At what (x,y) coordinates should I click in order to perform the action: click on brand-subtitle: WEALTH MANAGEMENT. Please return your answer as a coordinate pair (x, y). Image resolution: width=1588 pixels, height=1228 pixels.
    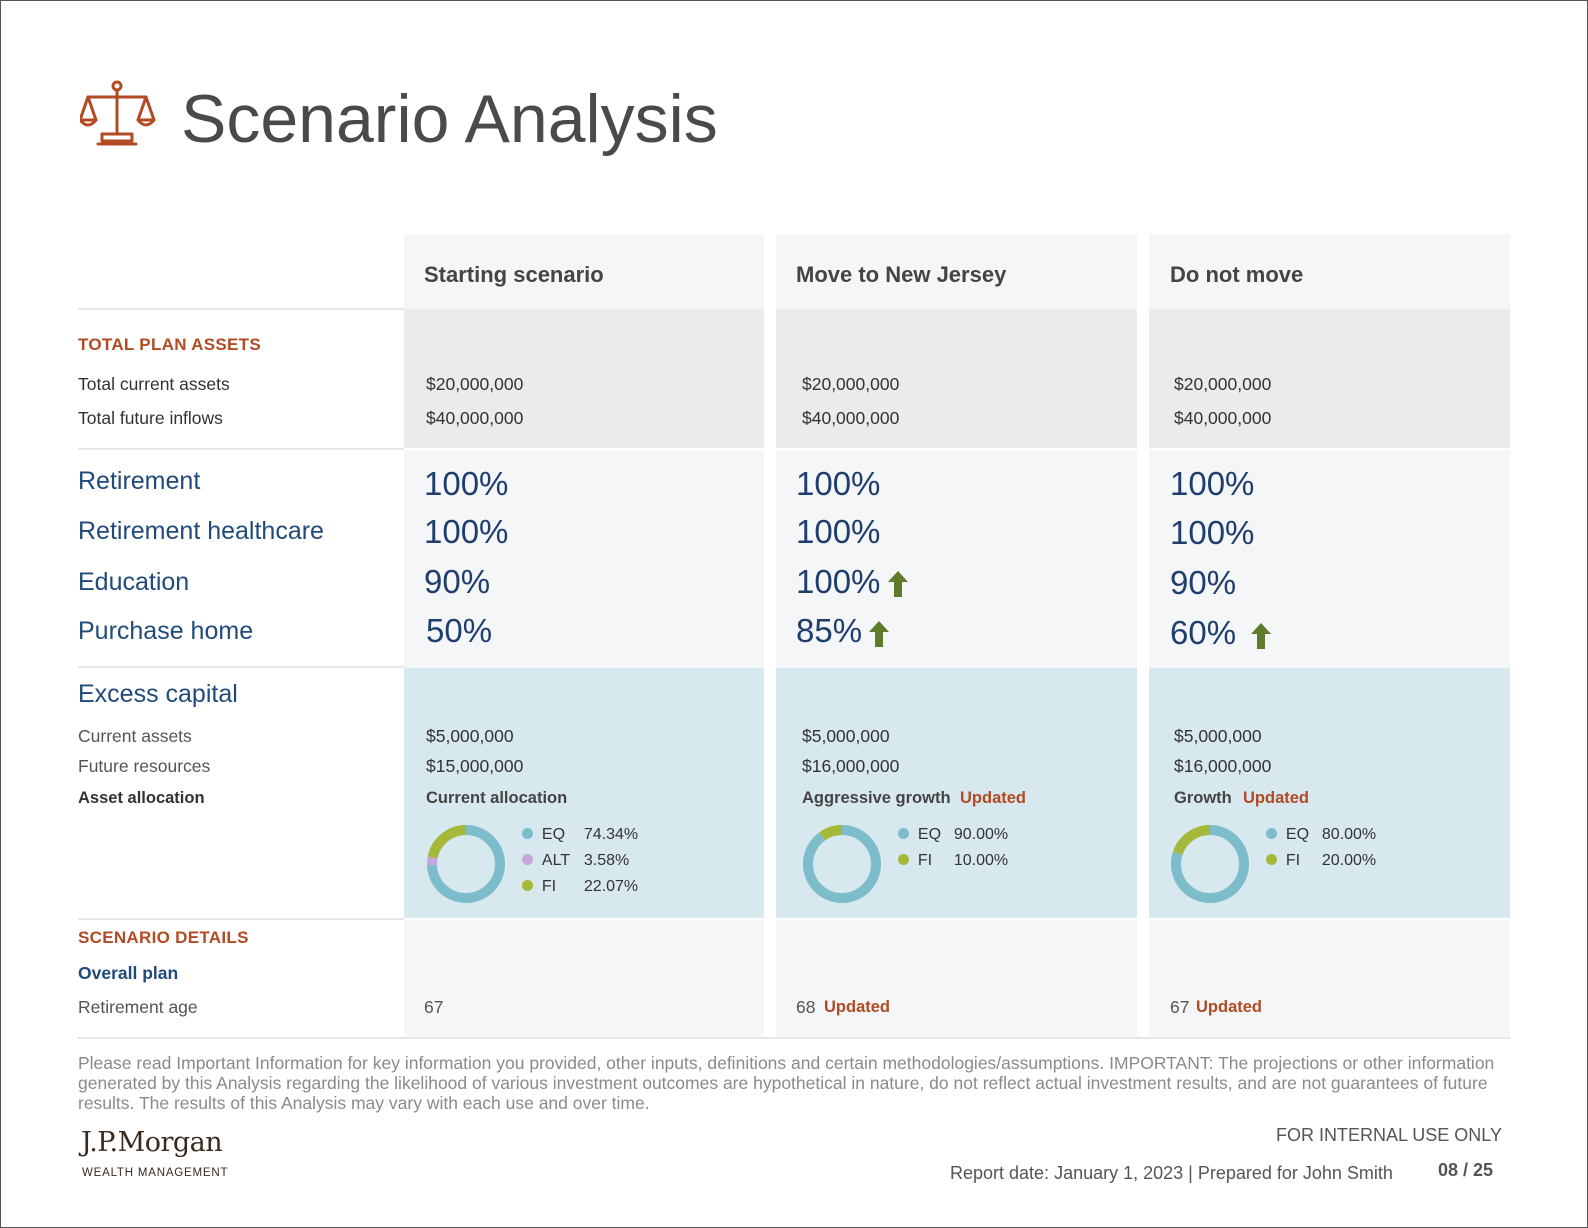
    Looking at the image, I should click on (155, 1173).